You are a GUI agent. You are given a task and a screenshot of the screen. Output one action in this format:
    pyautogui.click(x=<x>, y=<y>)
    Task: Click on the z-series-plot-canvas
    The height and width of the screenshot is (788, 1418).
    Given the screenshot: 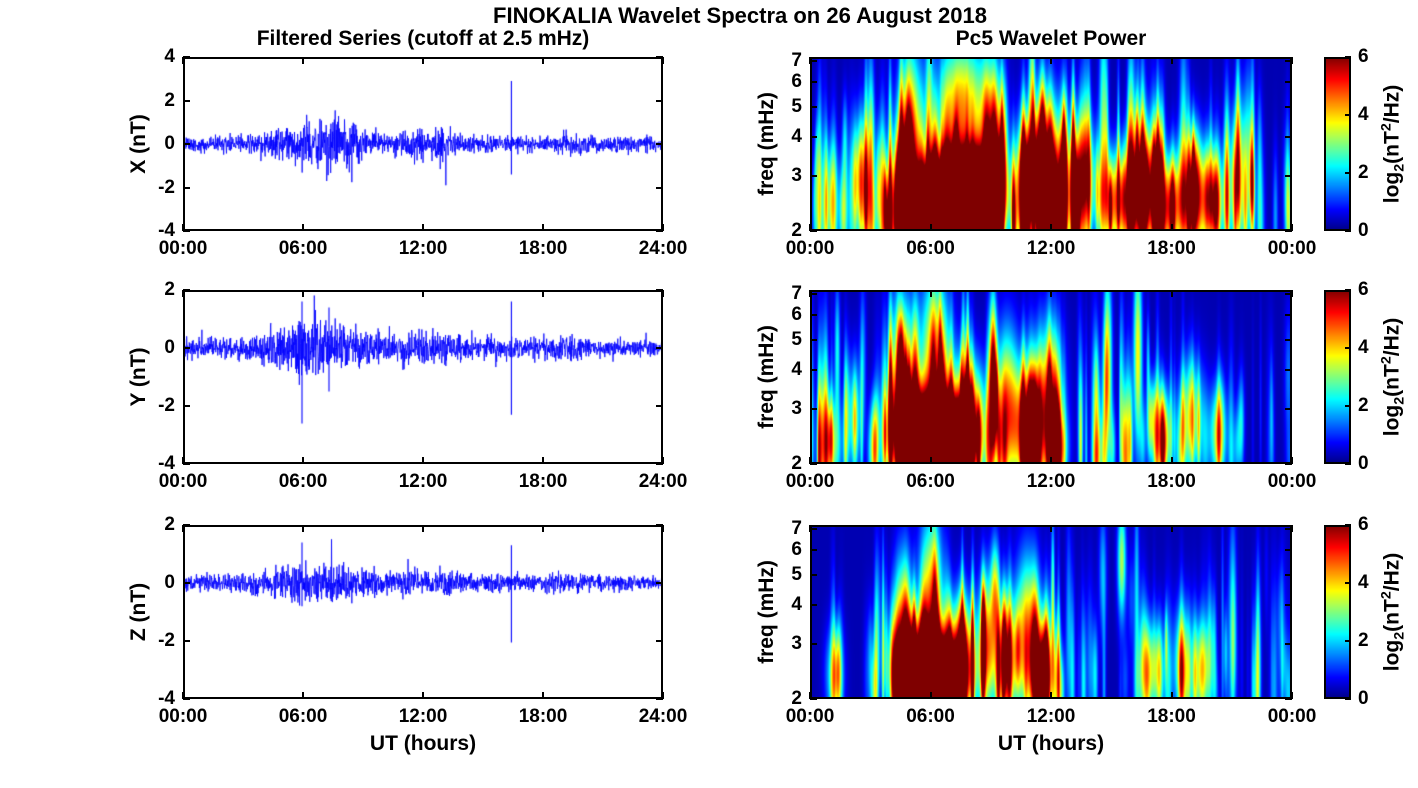 What is the action you would take?
    pyautogui.click(x=423, y=612)
    